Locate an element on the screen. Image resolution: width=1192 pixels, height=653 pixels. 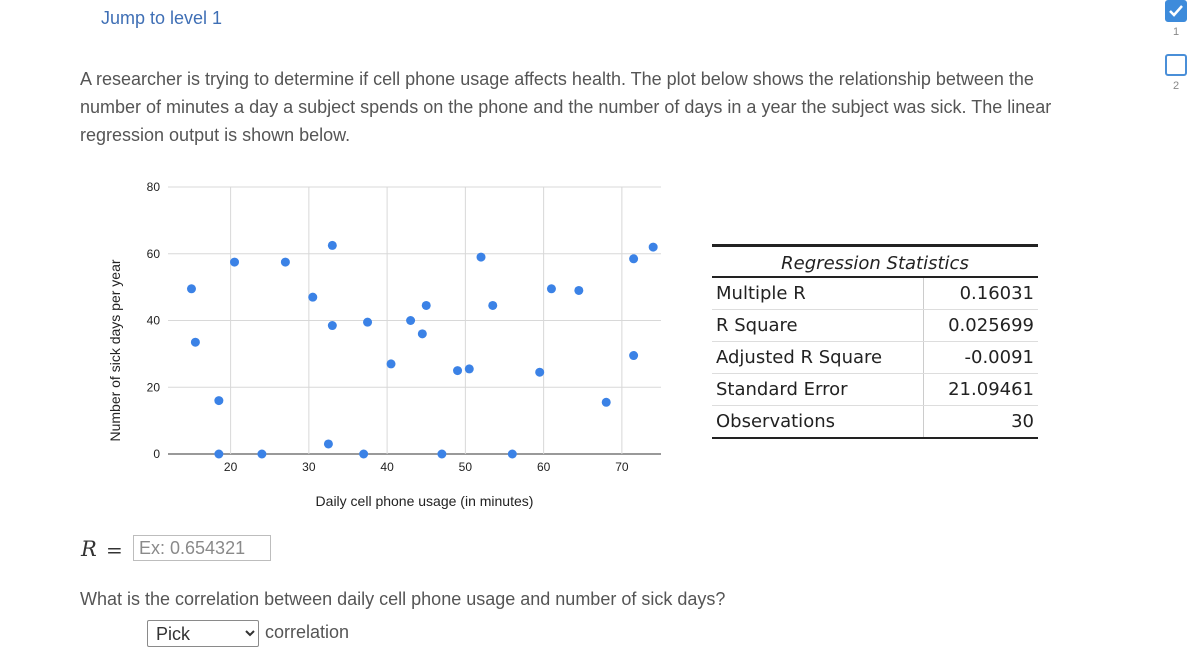
table-row: R Square 0.025699 is located at coordinates (875, 325).